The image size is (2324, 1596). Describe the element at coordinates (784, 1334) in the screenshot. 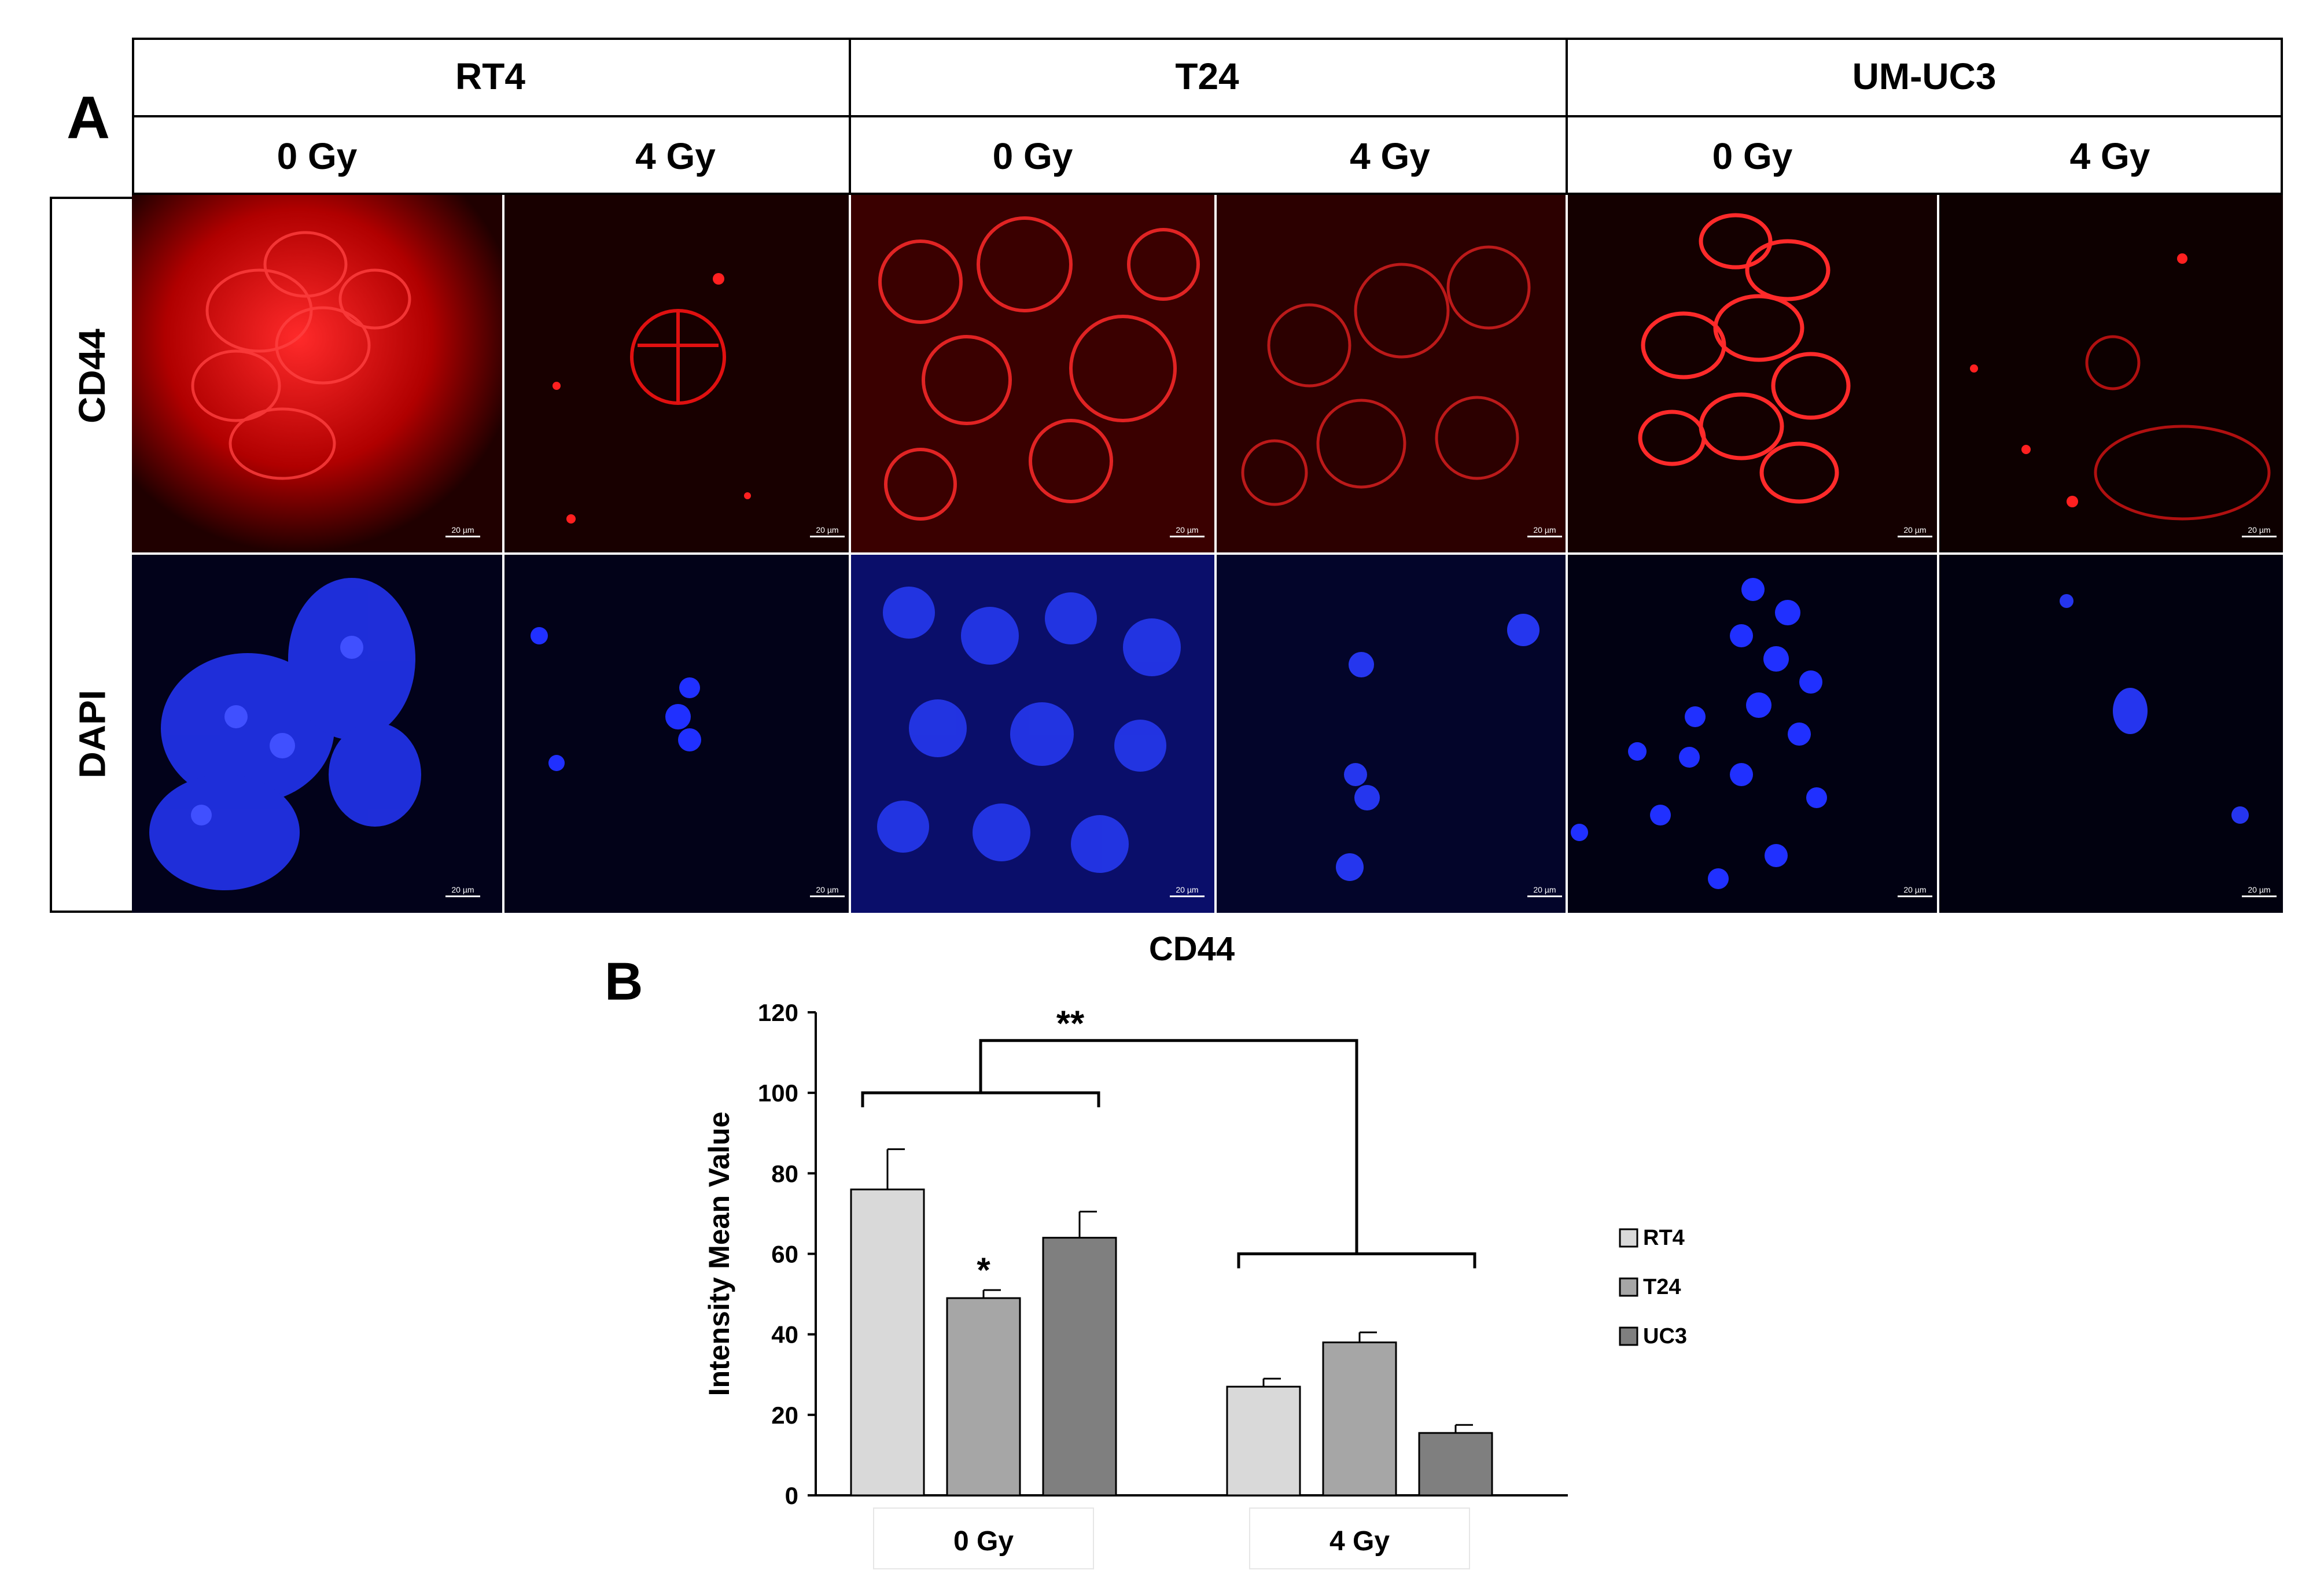

I see `y-tick-label: 40` at that location.